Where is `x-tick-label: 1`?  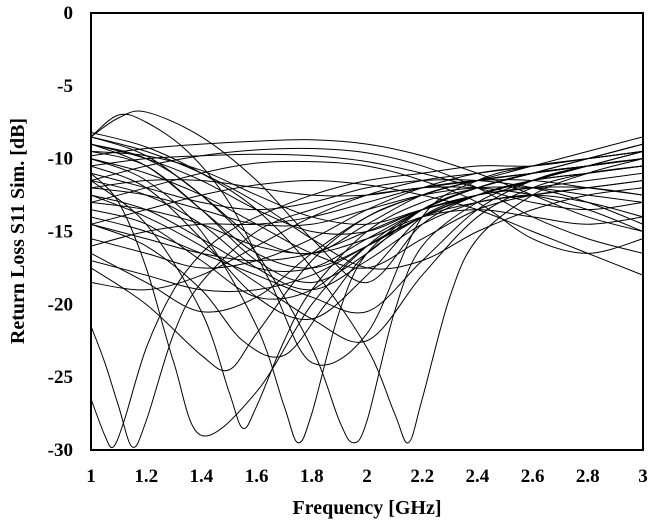
x-tick-label: 1 is located at coordinates (91, 476).